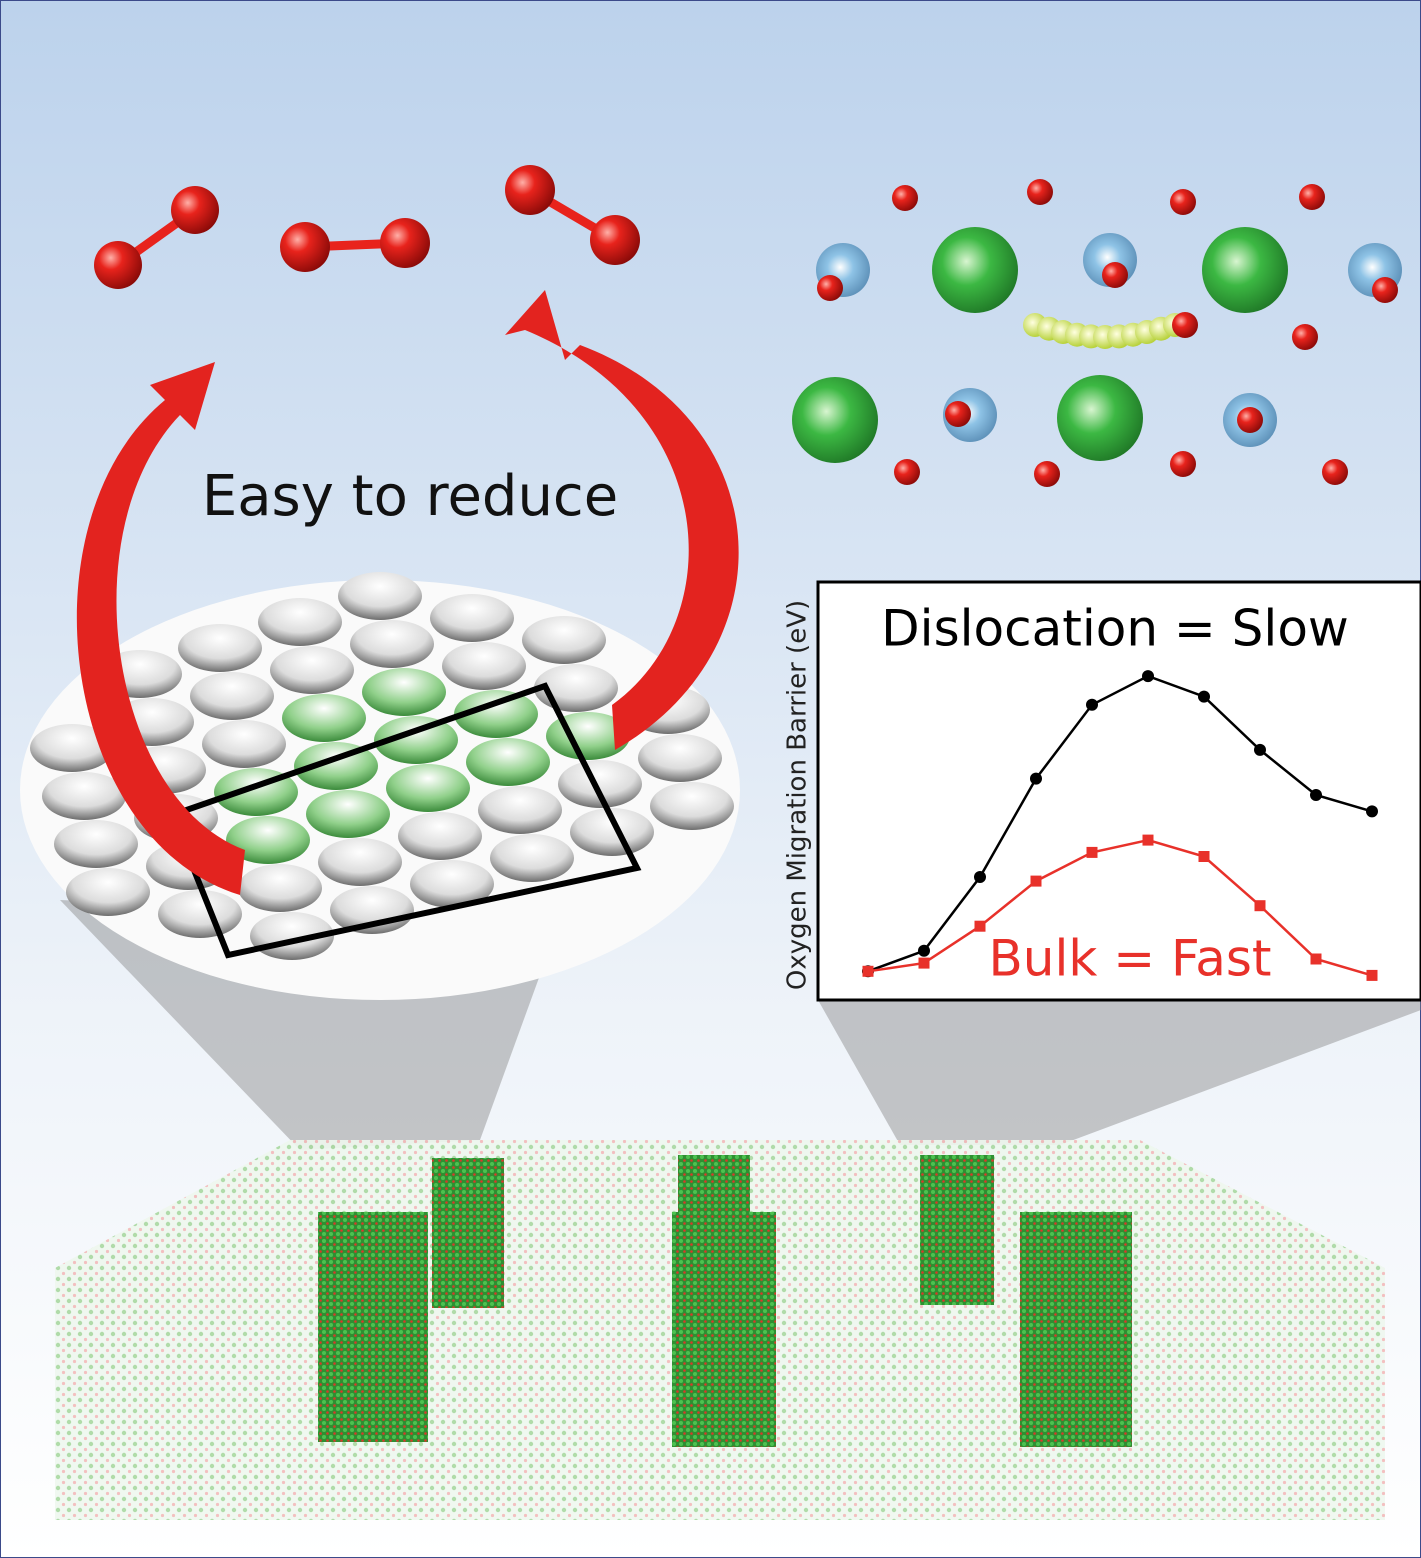 The height and width of the screenshot is (1558, 1421). What do you see at coordinates (1097, 333) in the screenshot?
I see `atomic-structure` at bounding box center [1097, 333].